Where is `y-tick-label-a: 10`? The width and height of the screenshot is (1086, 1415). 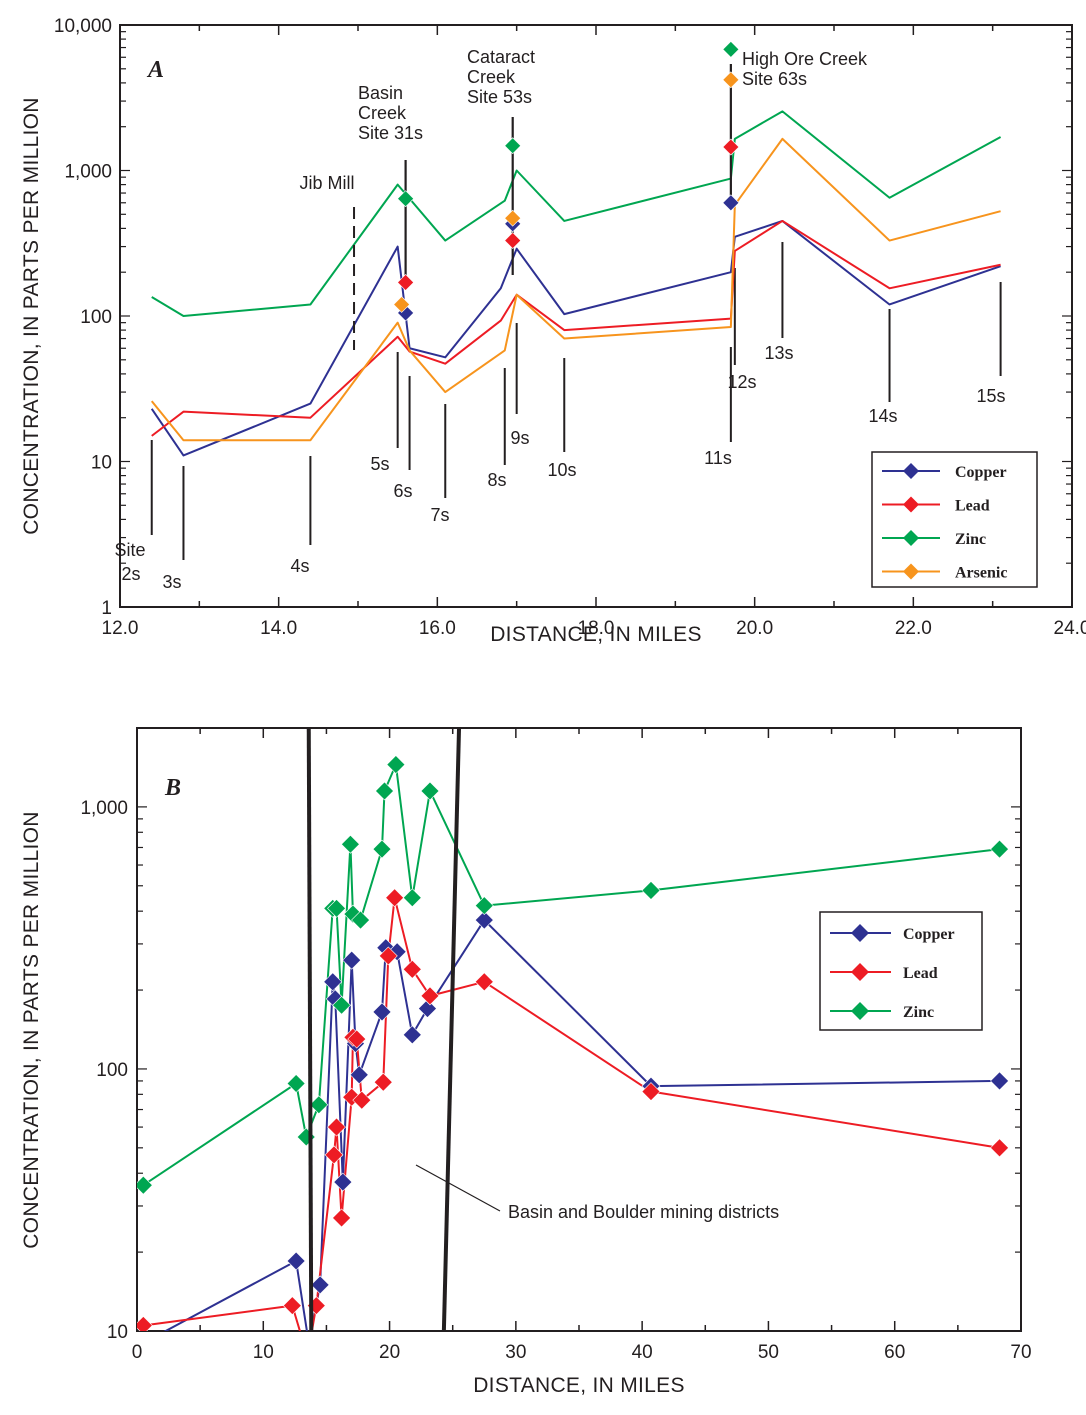
y-tick-label-a: 10 is located at coordinates (101, 463).